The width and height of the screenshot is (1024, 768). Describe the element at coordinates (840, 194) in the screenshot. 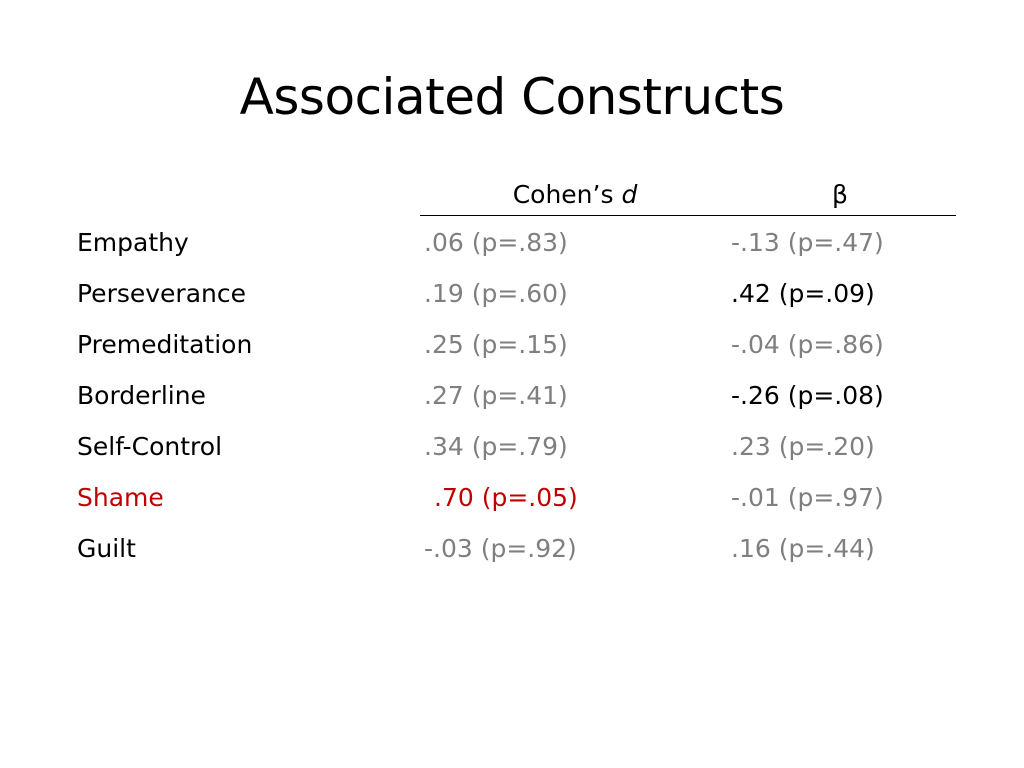

I see `column-header-beta: β` at that location.